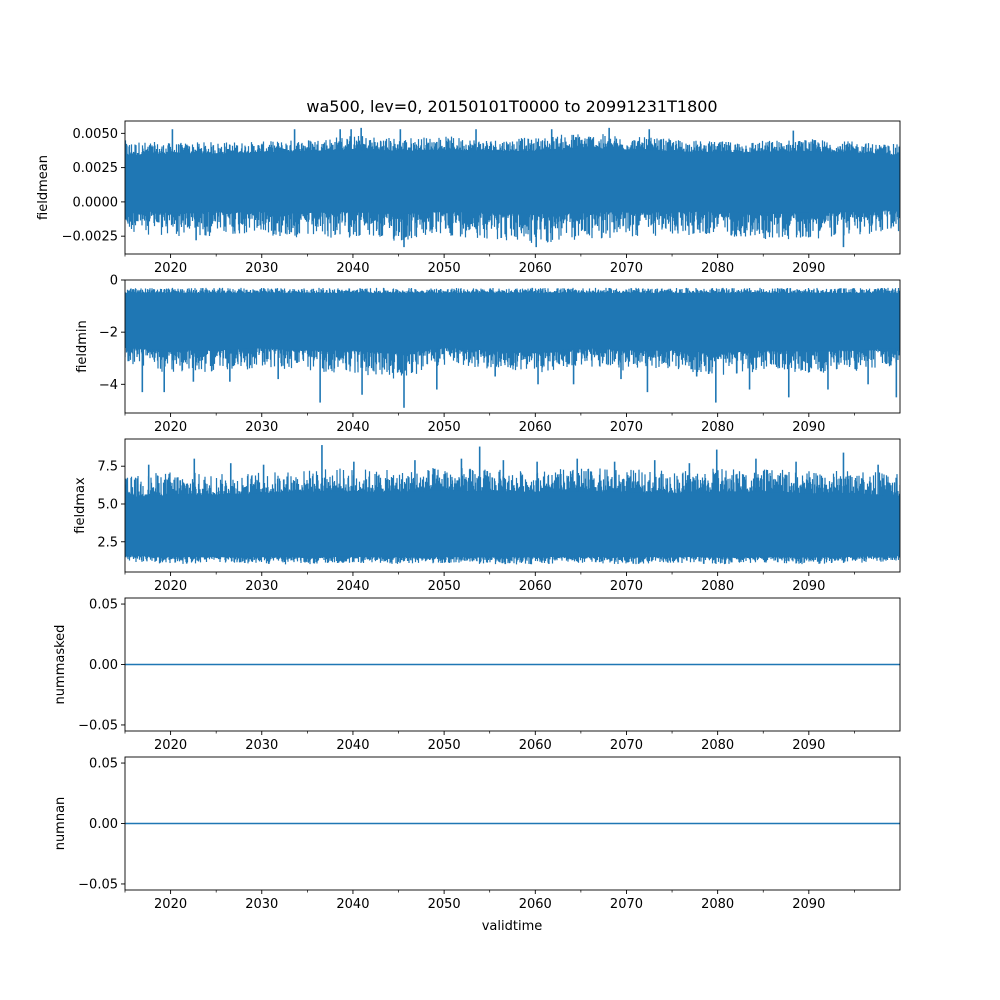  Describe the element at coordinates (535, 586) in the screenshot. I see `fieldmax-xtick-label-4: 2060` at that location.